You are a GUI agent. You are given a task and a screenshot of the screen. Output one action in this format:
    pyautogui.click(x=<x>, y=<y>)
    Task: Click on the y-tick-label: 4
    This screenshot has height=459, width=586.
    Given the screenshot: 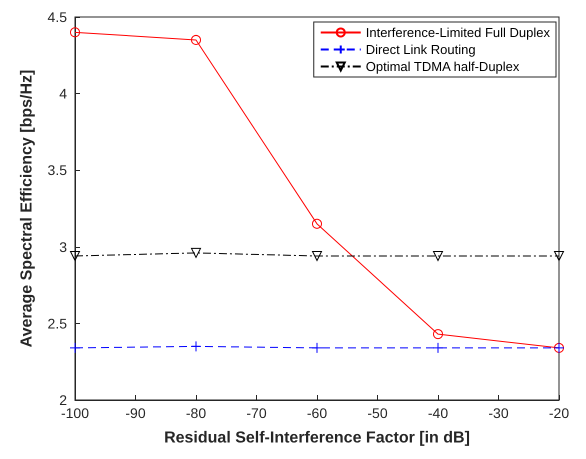 What is the action you would take?
    pyautogui.click(x=63, y=94)
    